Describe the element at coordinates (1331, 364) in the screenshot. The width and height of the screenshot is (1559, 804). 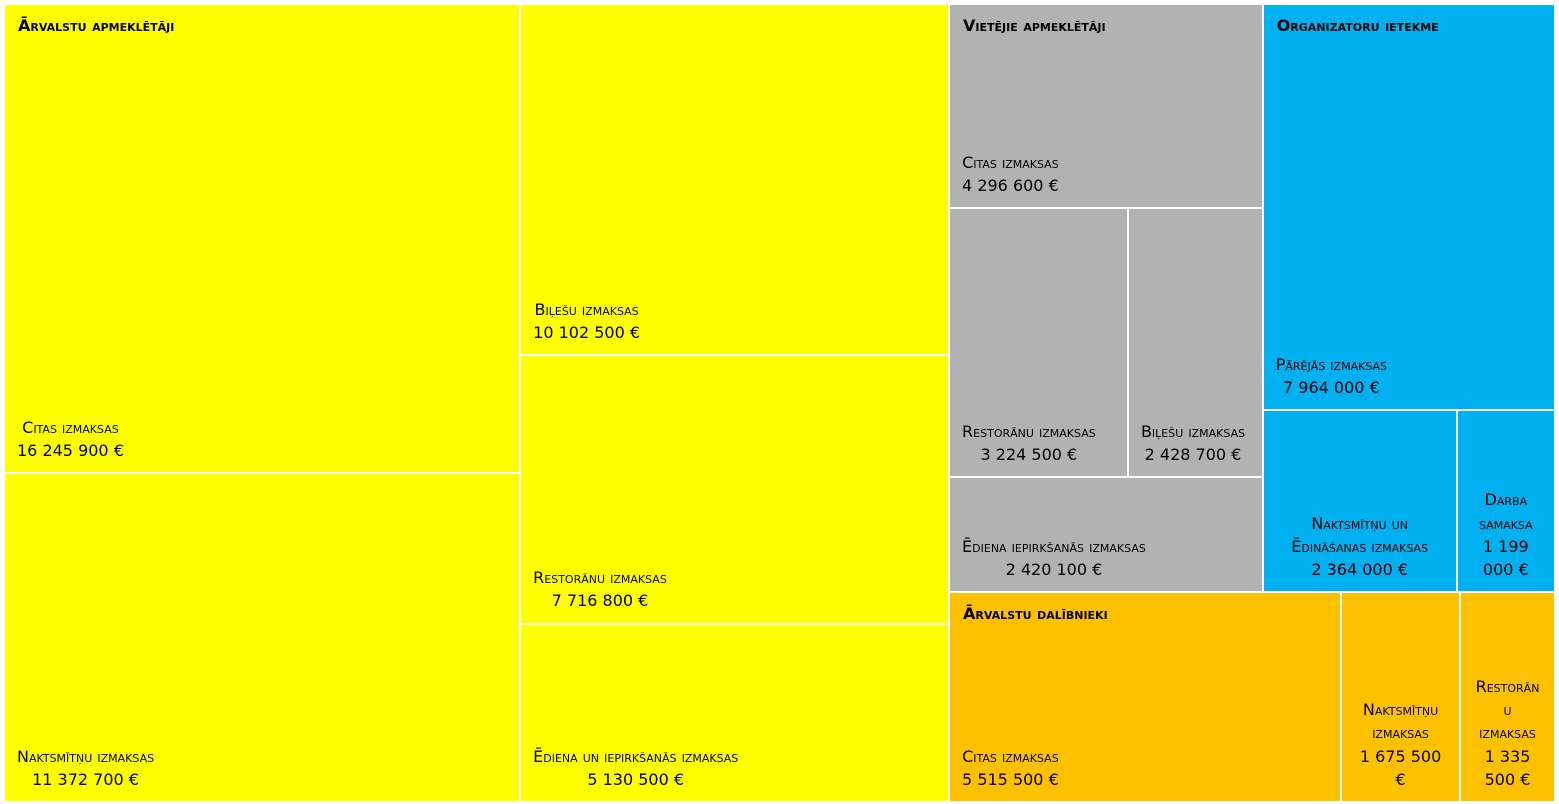
I see `cell-name: Pārējās izmaksas` at that location.